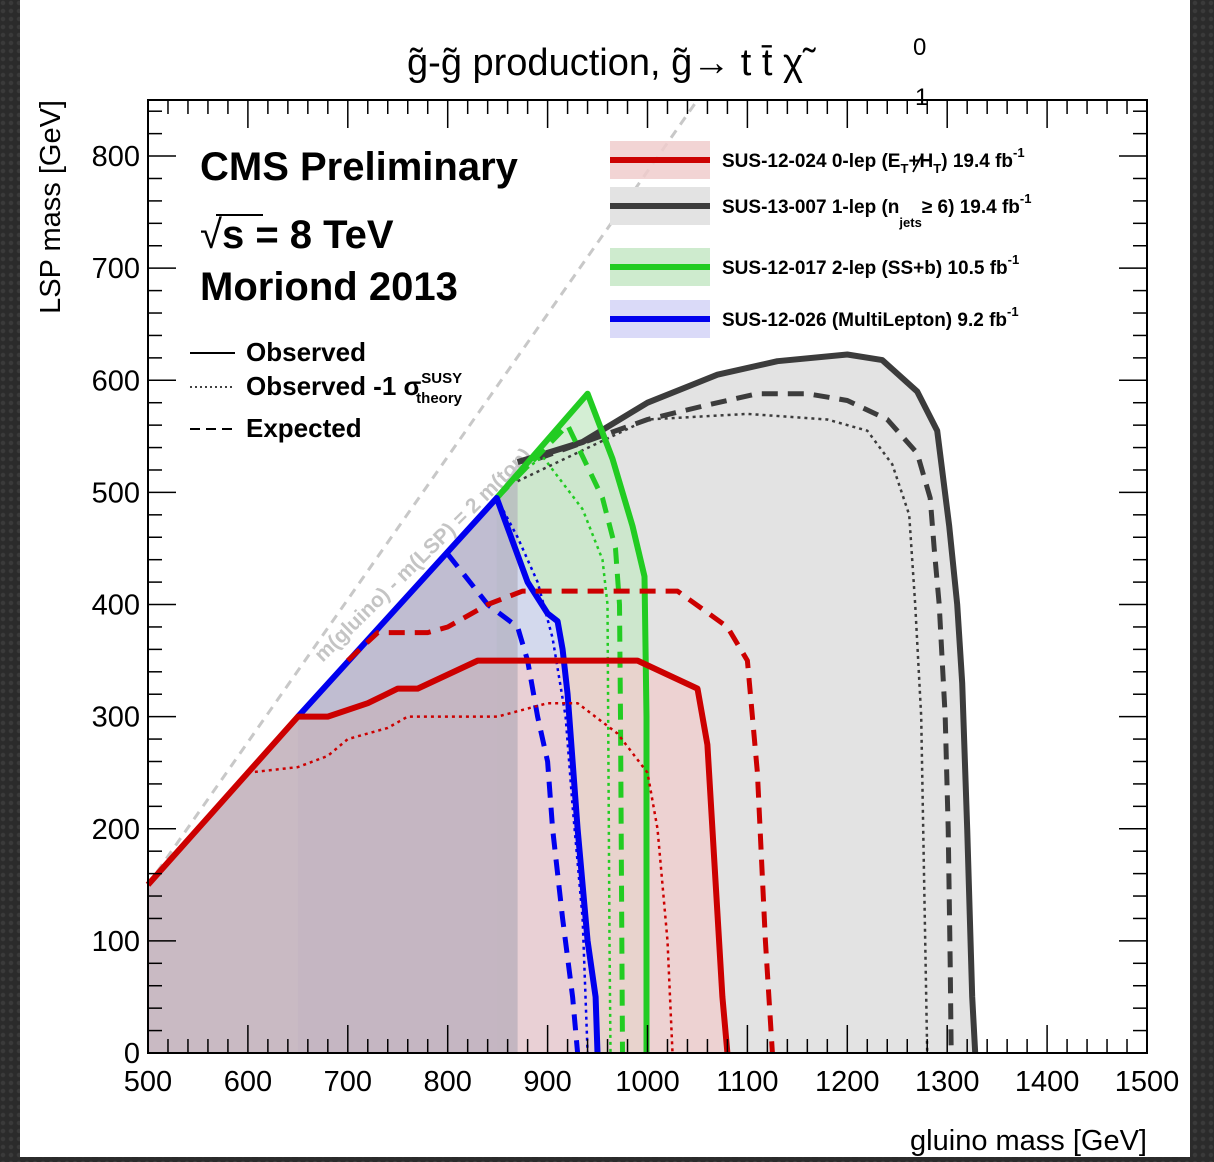  What do you see at coordinates (547, 1082) in the screenshot?
I see `x-tick-label: 900` at bounding box center [547, 1082].